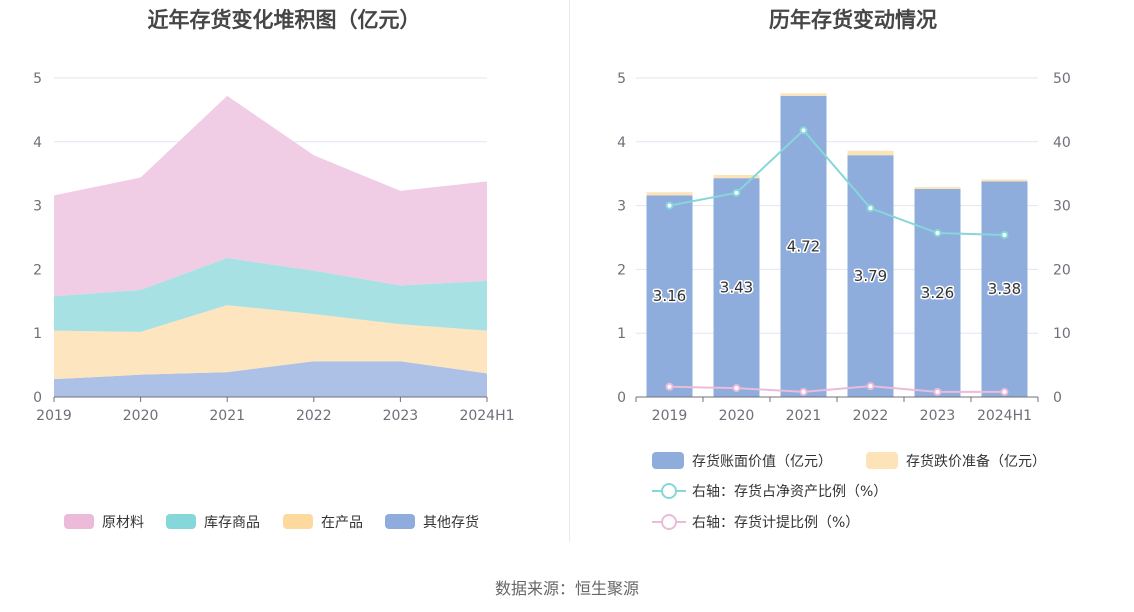 Image resolution: width=1134 pixels, height=612 pixels. I want to click on y2-tick-label: 40, so click(1062, 143).